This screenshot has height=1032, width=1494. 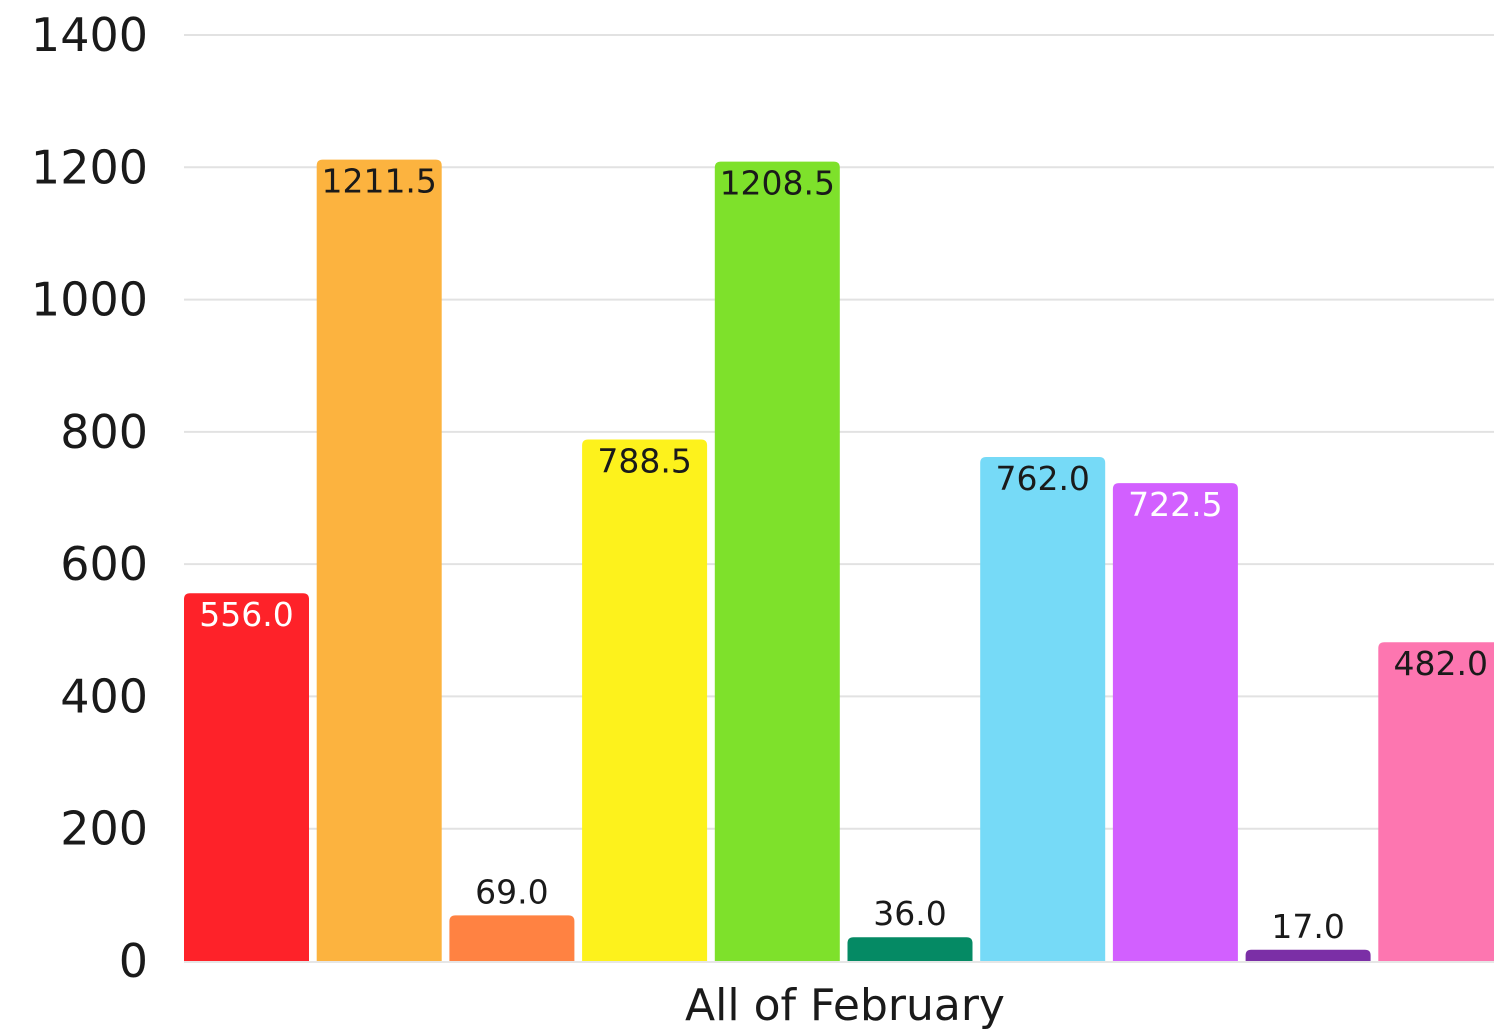 What do you see at coordinates (644, 460) in the screenshot?
I see `data-label-4: 788.5` at bounding box center [644, 460].